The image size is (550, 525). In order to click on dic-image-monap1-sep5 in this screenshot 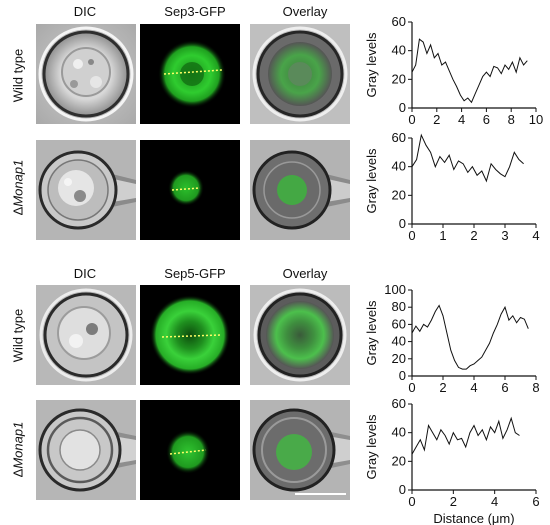, I will do `click(86, 450)`.